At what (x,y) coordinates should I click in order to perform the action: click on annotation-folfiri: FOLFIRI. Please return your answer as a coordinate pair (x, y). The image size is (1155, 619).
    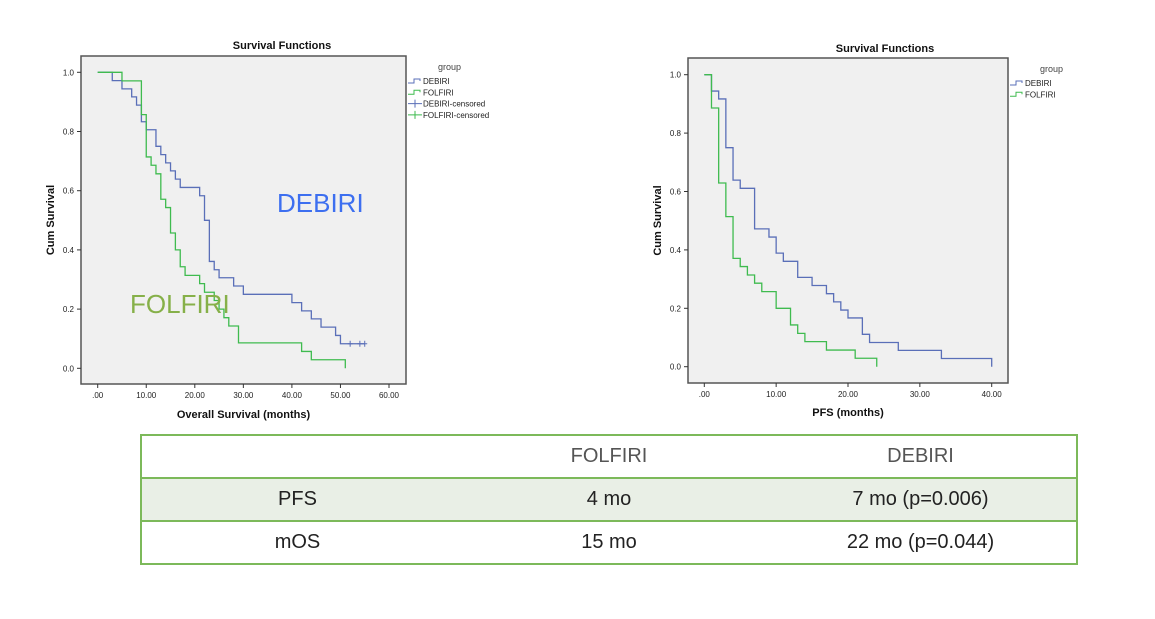
    Looking at the image, I should click on (180, 304).